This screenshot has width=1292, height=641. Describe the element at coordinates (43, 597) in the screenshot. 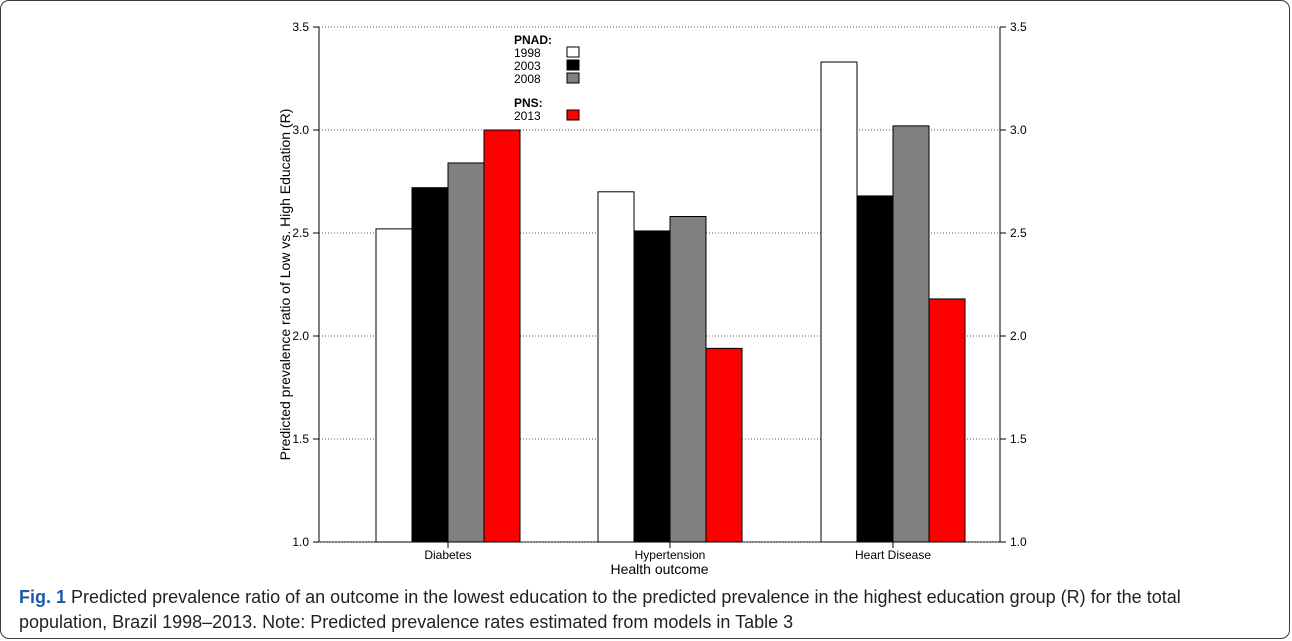

I see `caption-label: Fig. 1` at that location.